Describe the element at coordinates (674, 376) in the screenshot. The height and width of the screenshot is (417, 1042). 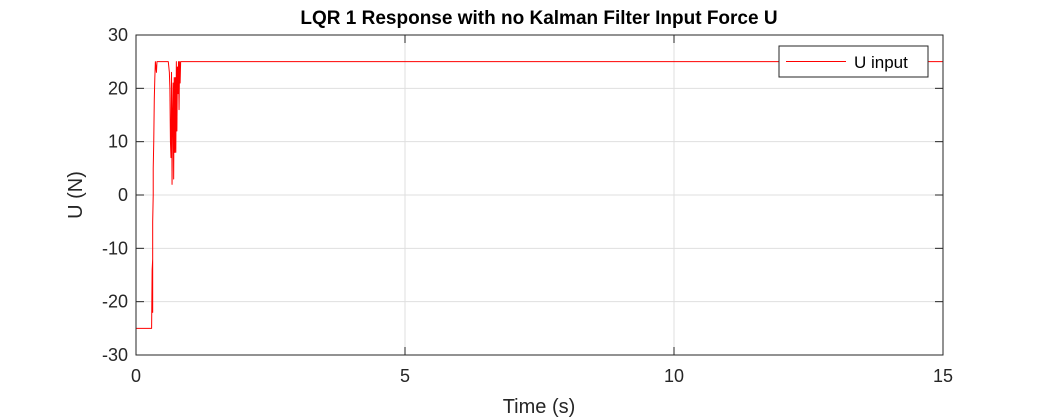
I see `x-tick-label: 10` at that location.